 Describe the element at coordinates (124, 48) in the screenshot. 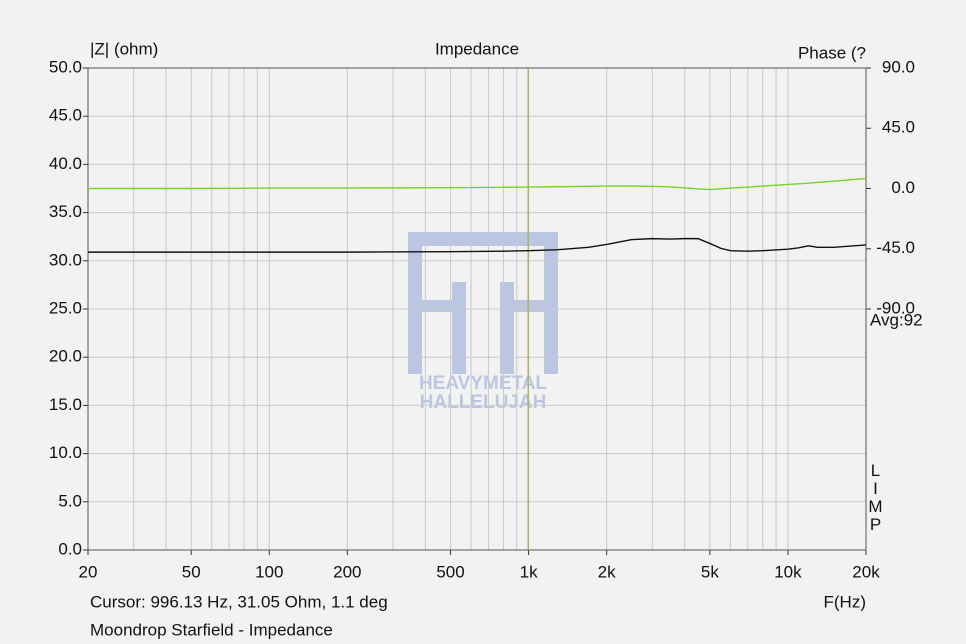

I see `y-axis-label: |Z| (ohm)` at that location.